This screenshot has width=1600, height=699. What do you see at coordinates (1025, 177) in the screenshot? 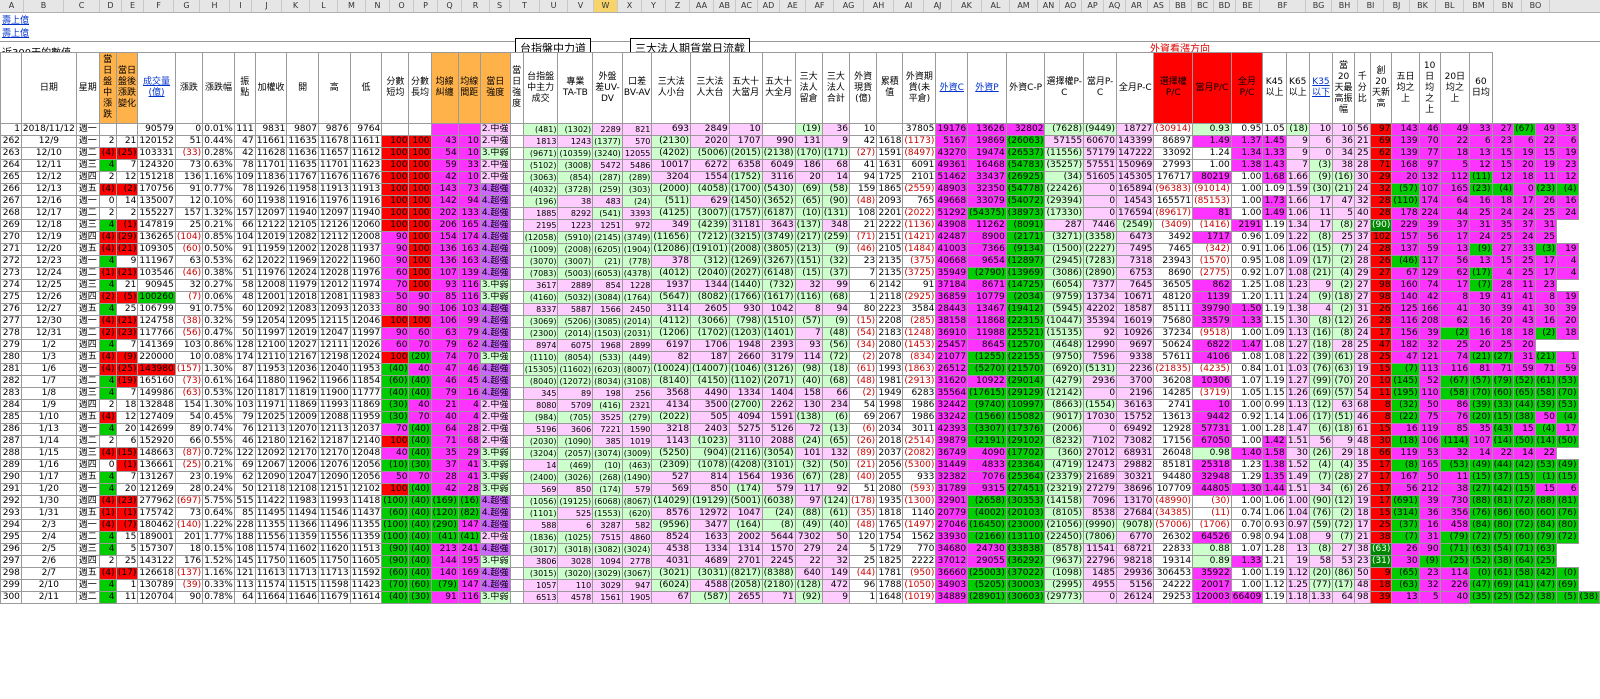
I see `table-cell: (26925)` at bounding box center [1025, 177].